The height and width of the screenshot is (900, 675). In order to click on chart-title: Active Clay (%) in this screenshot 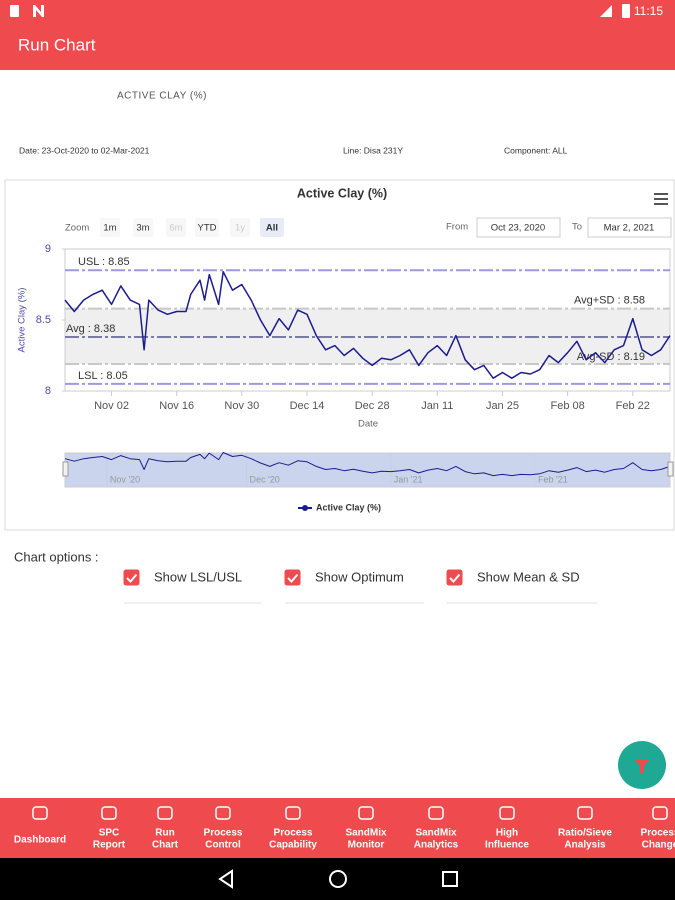, I will do `click(342, 193)`.